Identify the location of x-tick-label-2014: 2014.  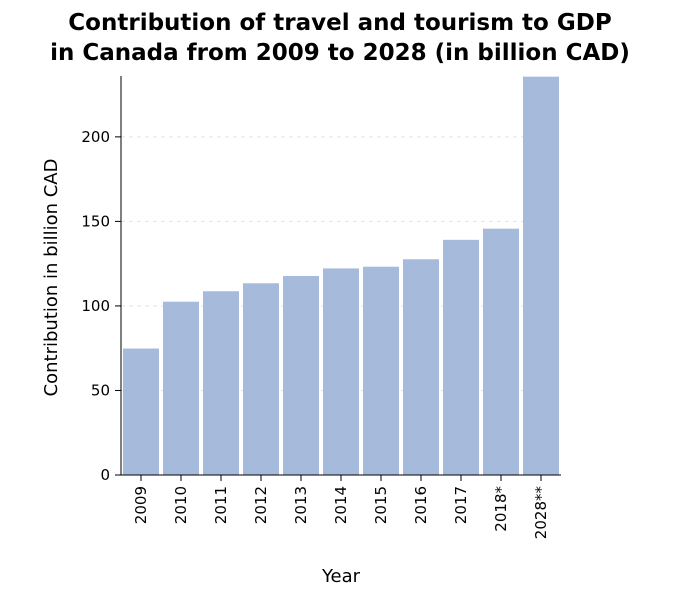
(341, 505).